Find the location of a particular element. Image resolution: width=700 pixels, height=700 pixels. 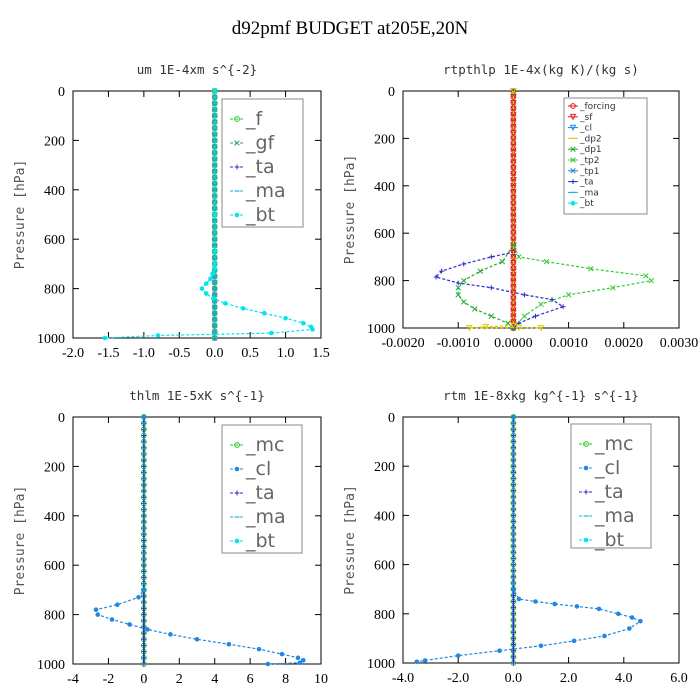

panel2-title: rtpthlp 1E-4x(kg K)/(kg s) is located at coordinates (541, 69).